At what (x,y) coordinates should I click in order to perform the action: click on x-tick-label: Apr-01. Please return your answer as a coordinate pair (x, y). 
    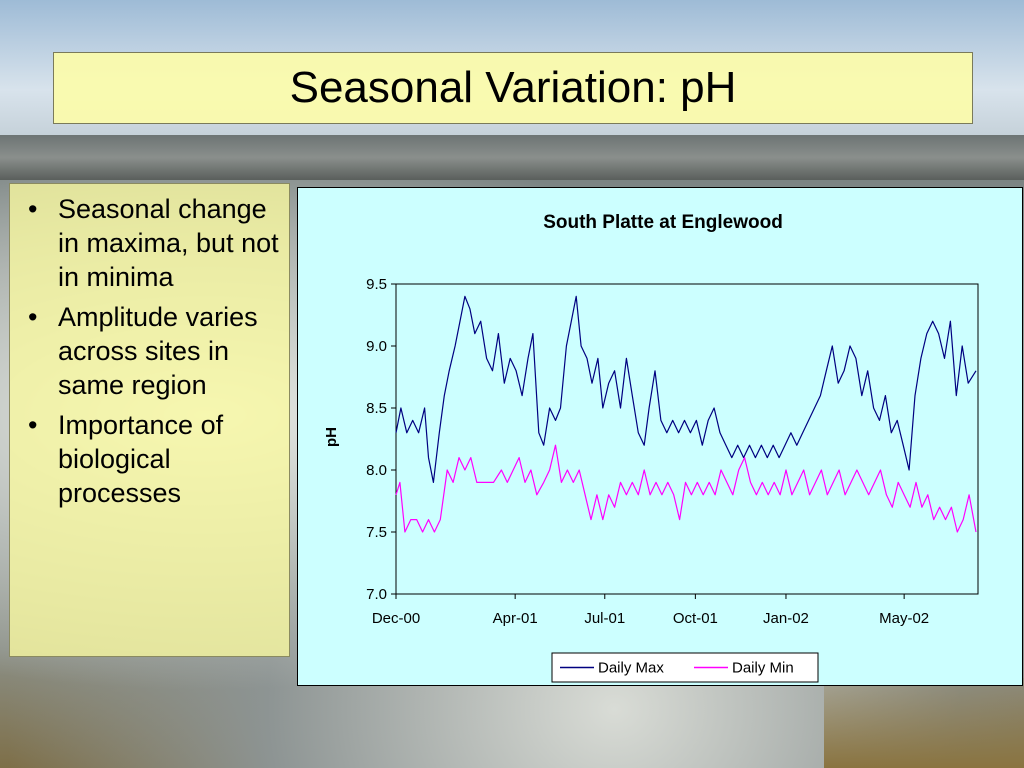
    Looking at the image, I should click on (515, 618).